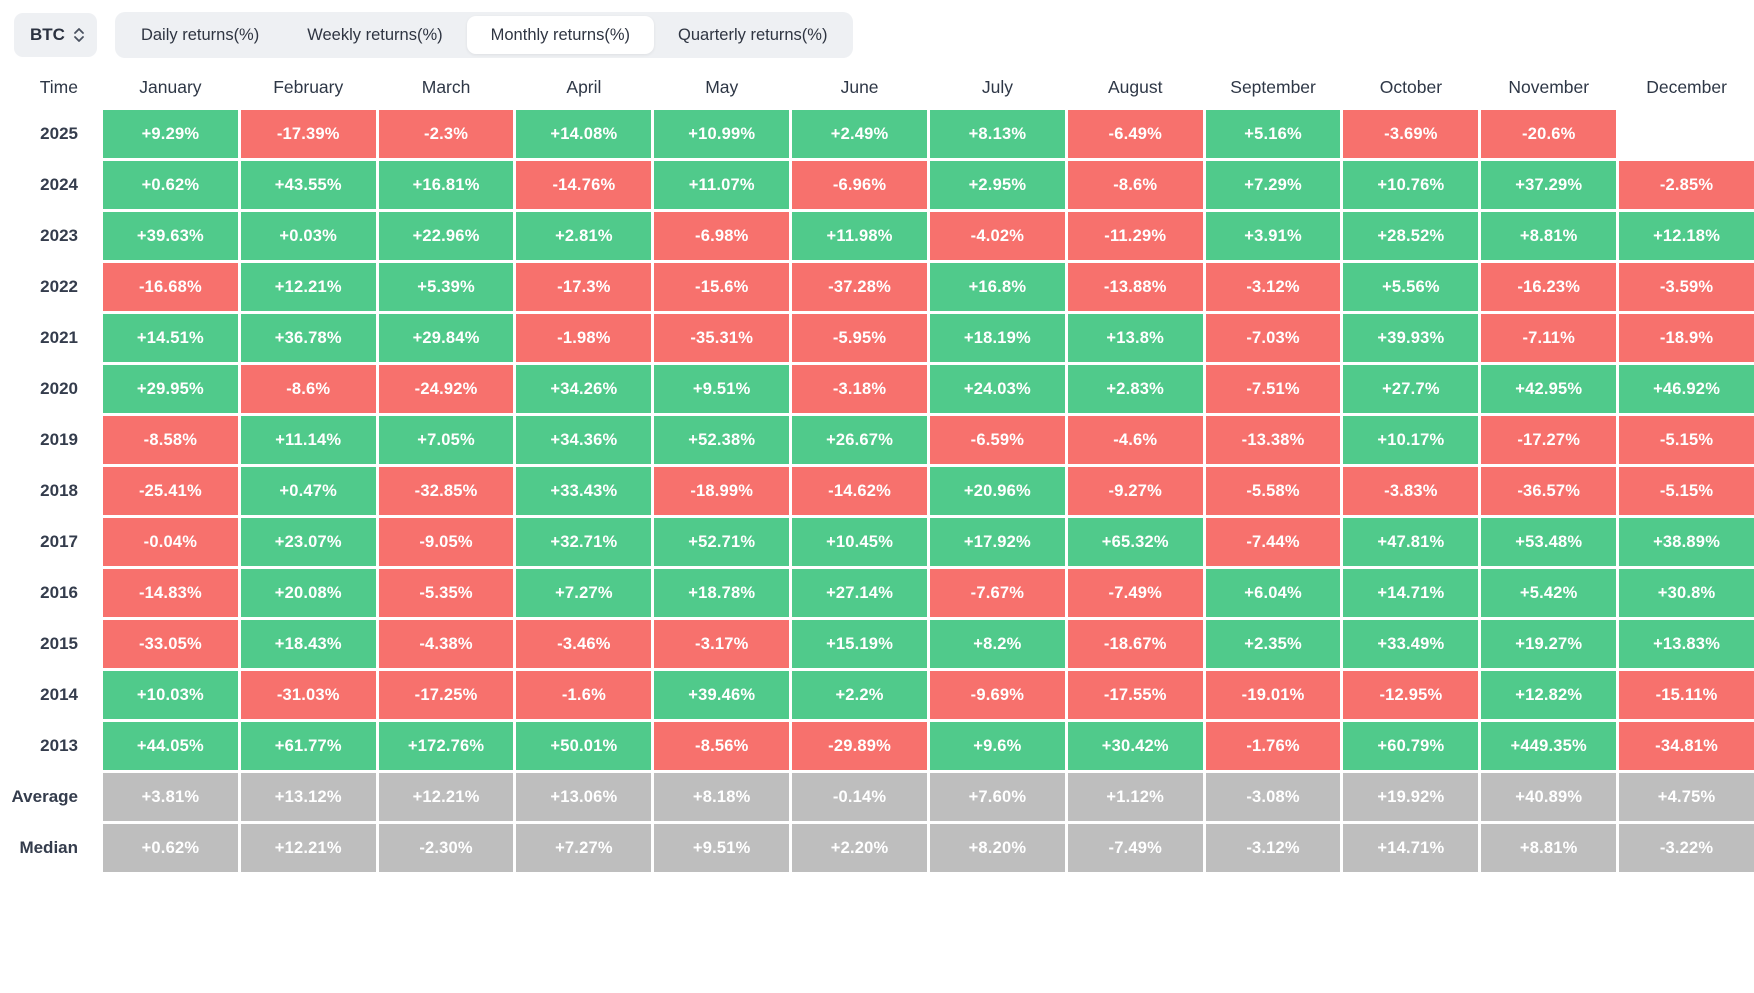 This screenshot has width=1754, height=993. I want to click on return-cell: -7.44%, so click(1273, 542).